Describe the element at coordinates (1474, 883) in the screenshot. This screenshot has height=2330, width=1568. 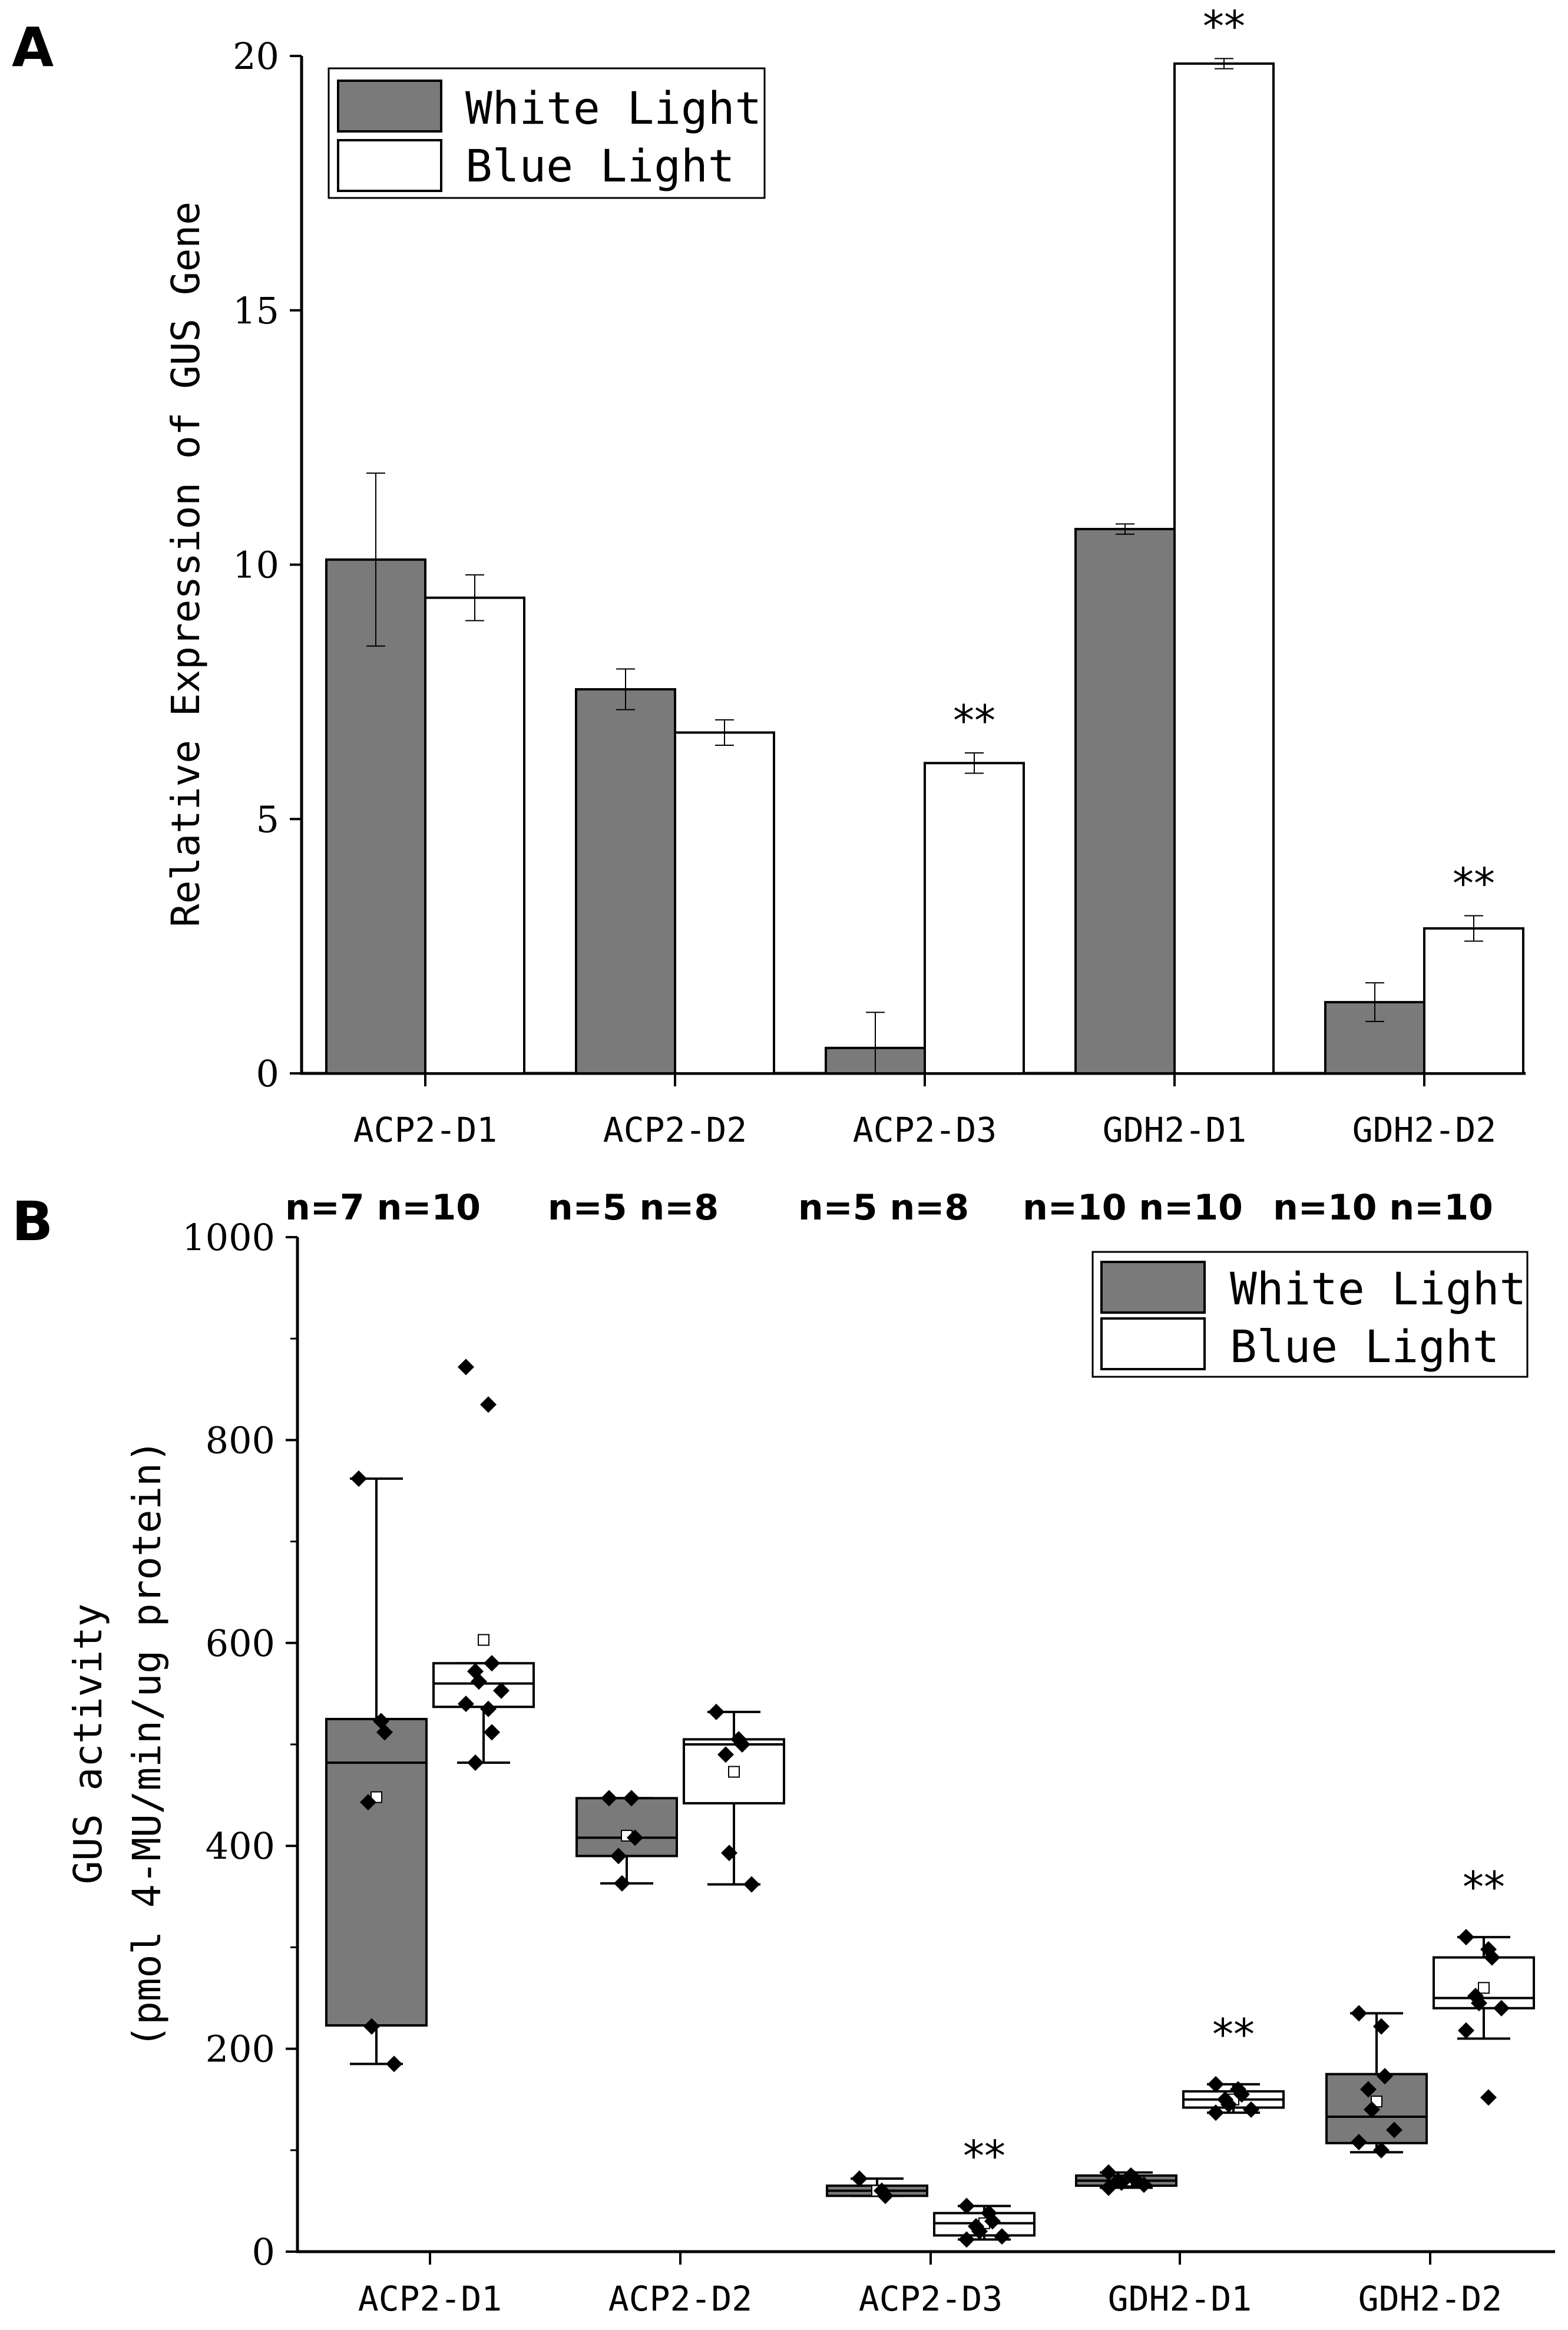
I see `panel-a-significance-gdh2-d2: **` at that location.